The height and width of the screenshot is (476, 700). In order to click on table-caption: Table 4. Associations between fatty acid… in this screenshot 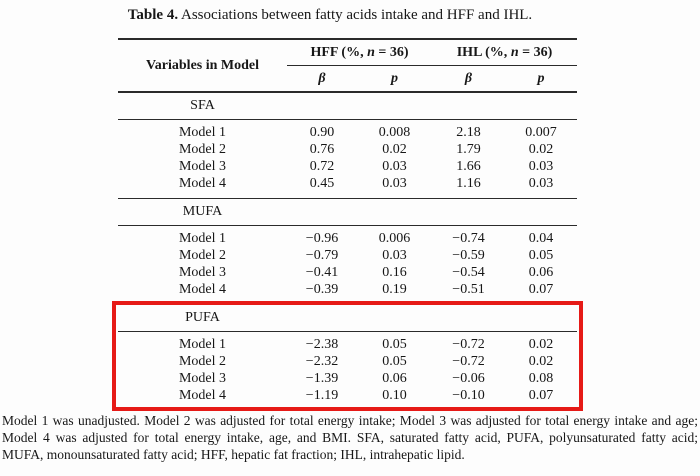, I will do `click(330, 15)`.